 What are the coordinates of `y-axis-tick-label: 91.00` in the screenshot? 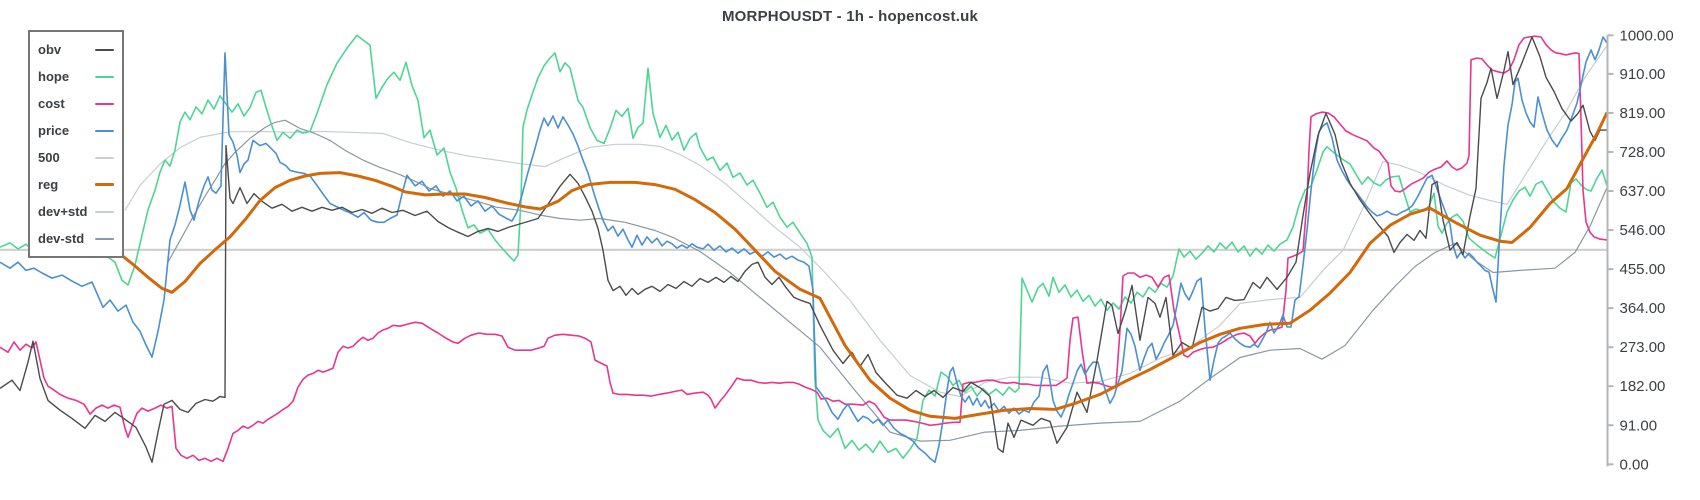 It's located at (1639, 425).